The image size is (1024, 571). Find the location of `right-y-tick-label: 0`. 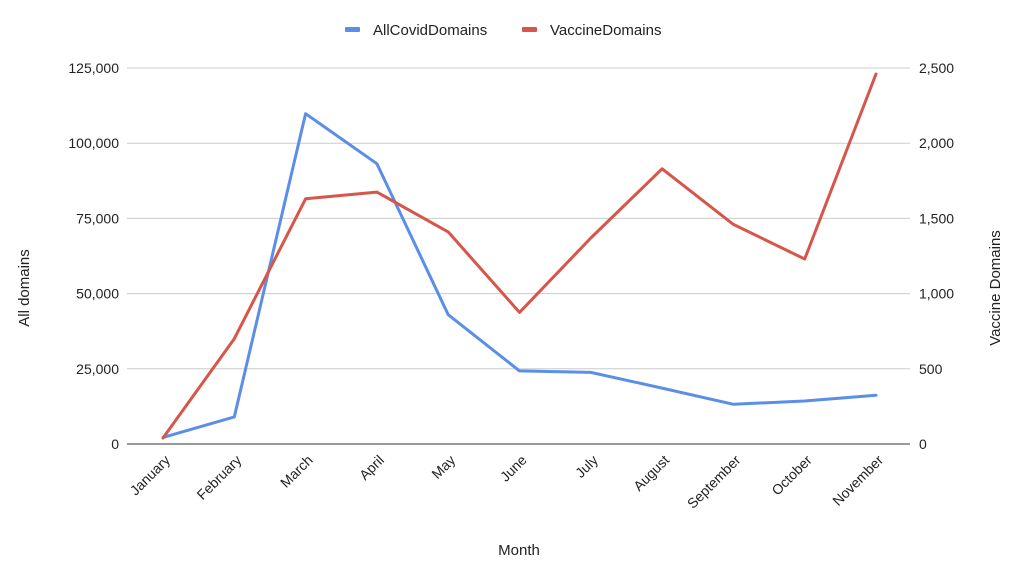

right-y-tick-label: 0 is located at coordinates (923, 444).